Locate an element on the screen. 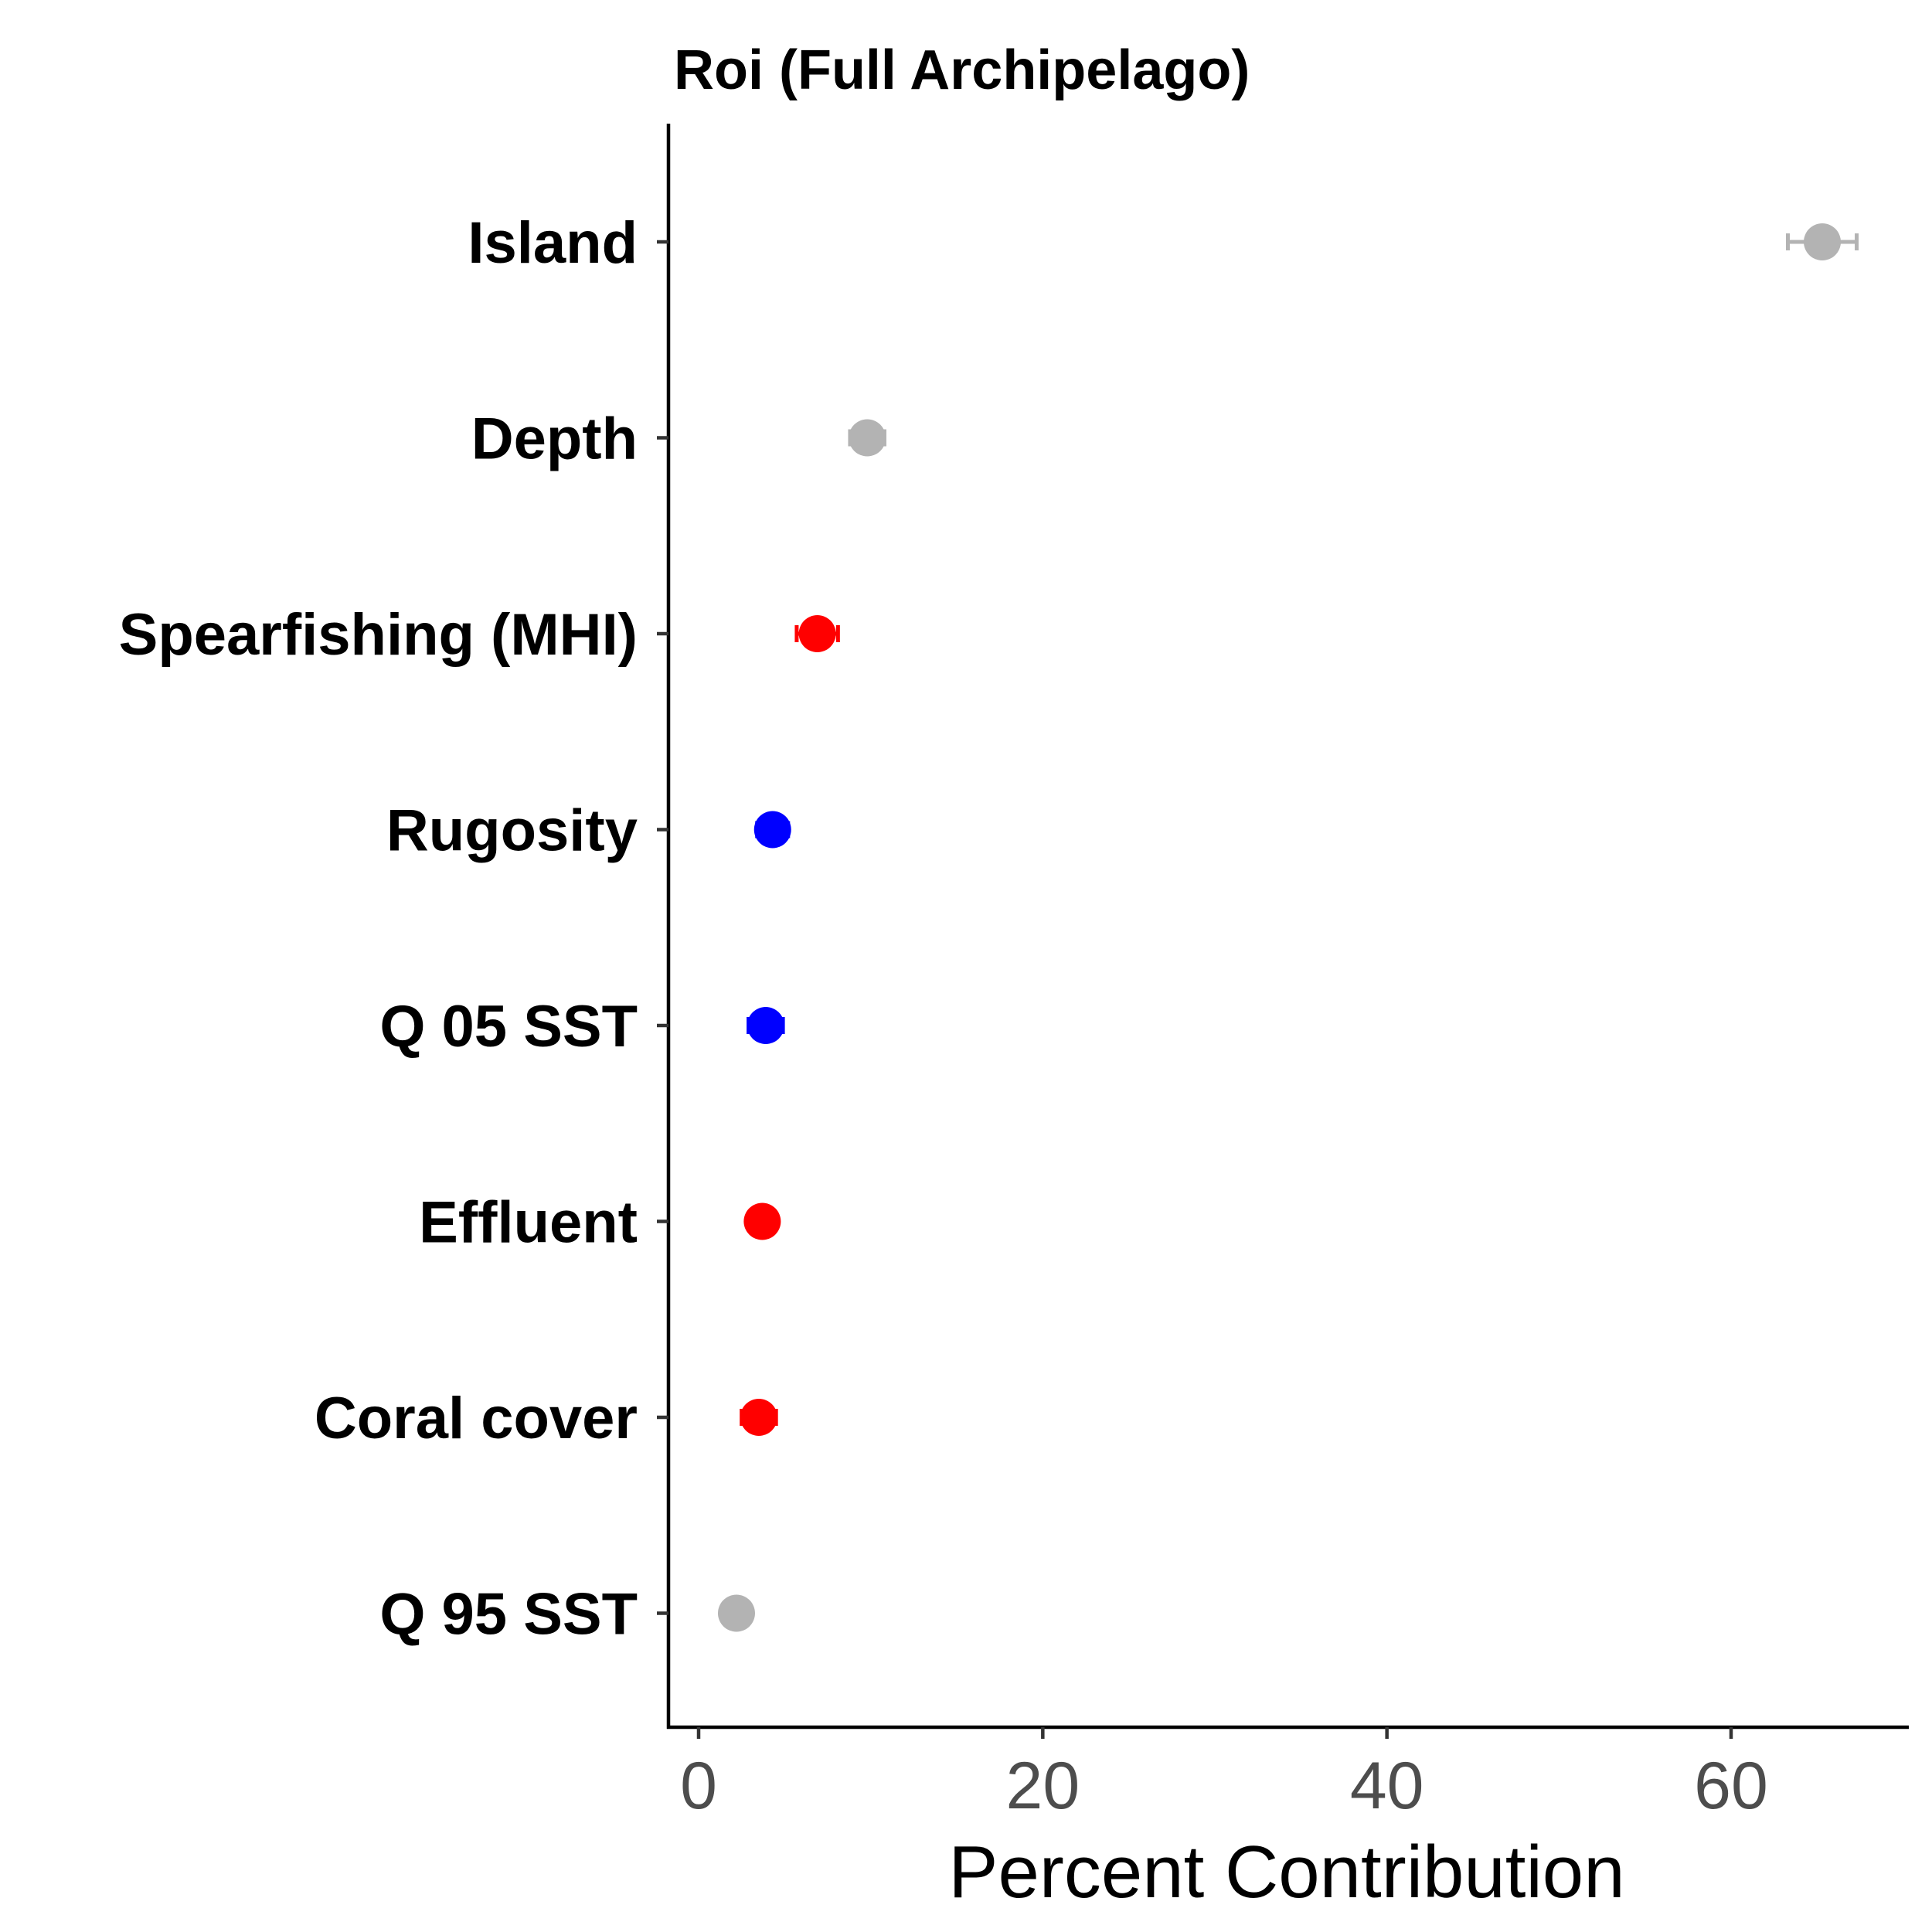 This screenshot has height=1932, width=1932. y-tick-label: Coral cover is located at coordinates (477, 1419).